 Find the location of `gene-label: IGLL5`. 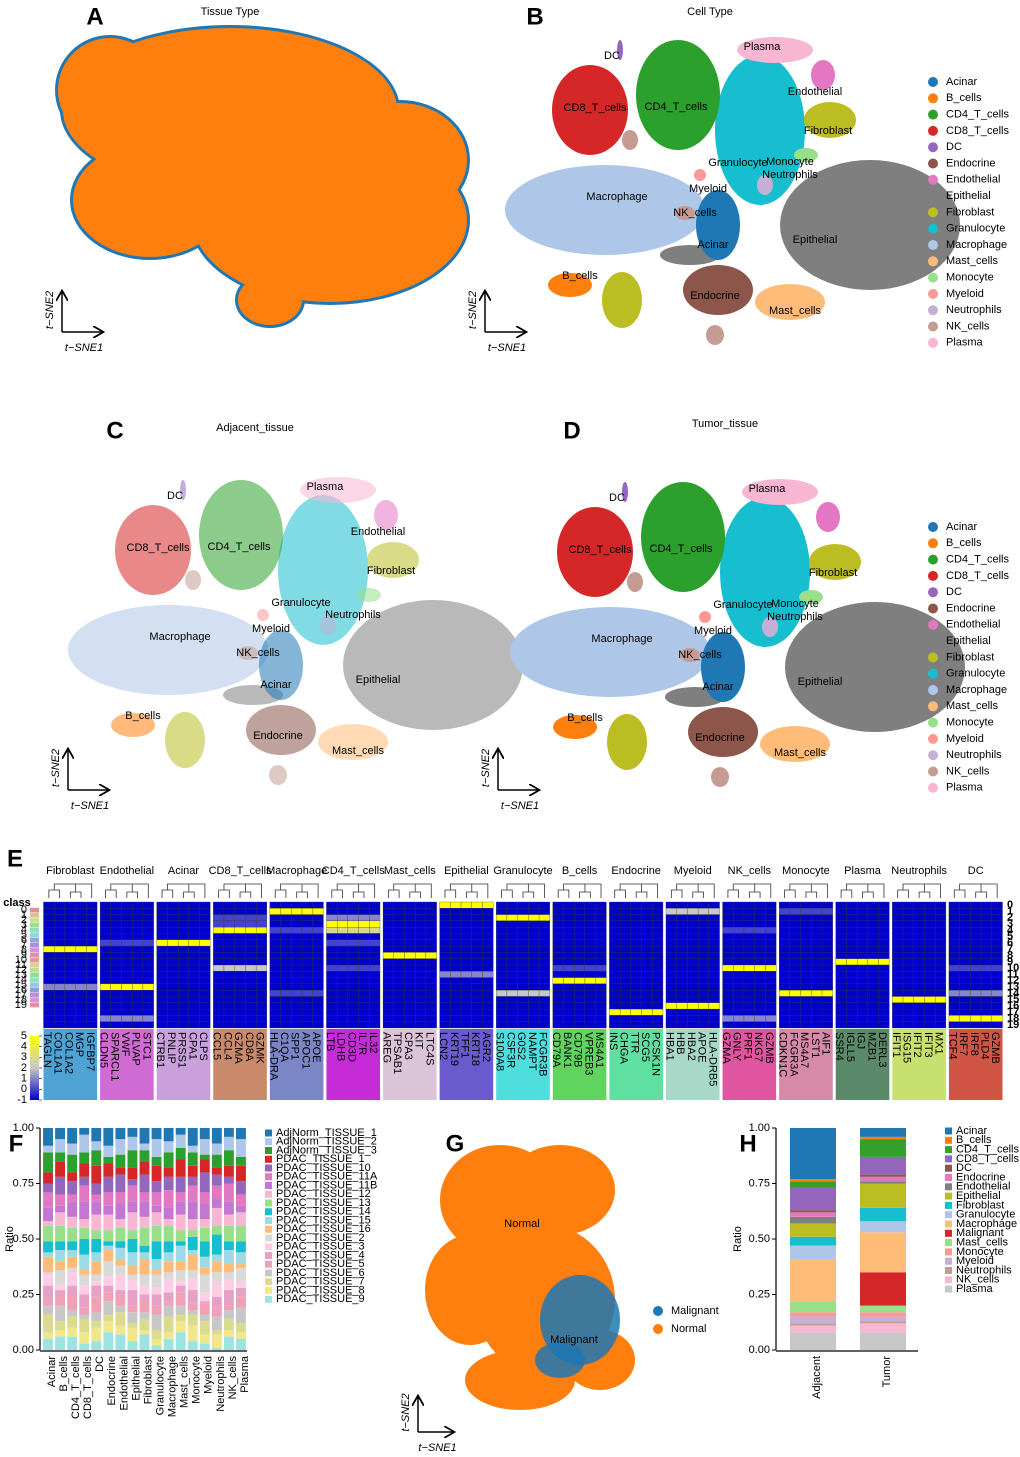

gene-label: IGLL5 is located at coordinates (850, 1047).